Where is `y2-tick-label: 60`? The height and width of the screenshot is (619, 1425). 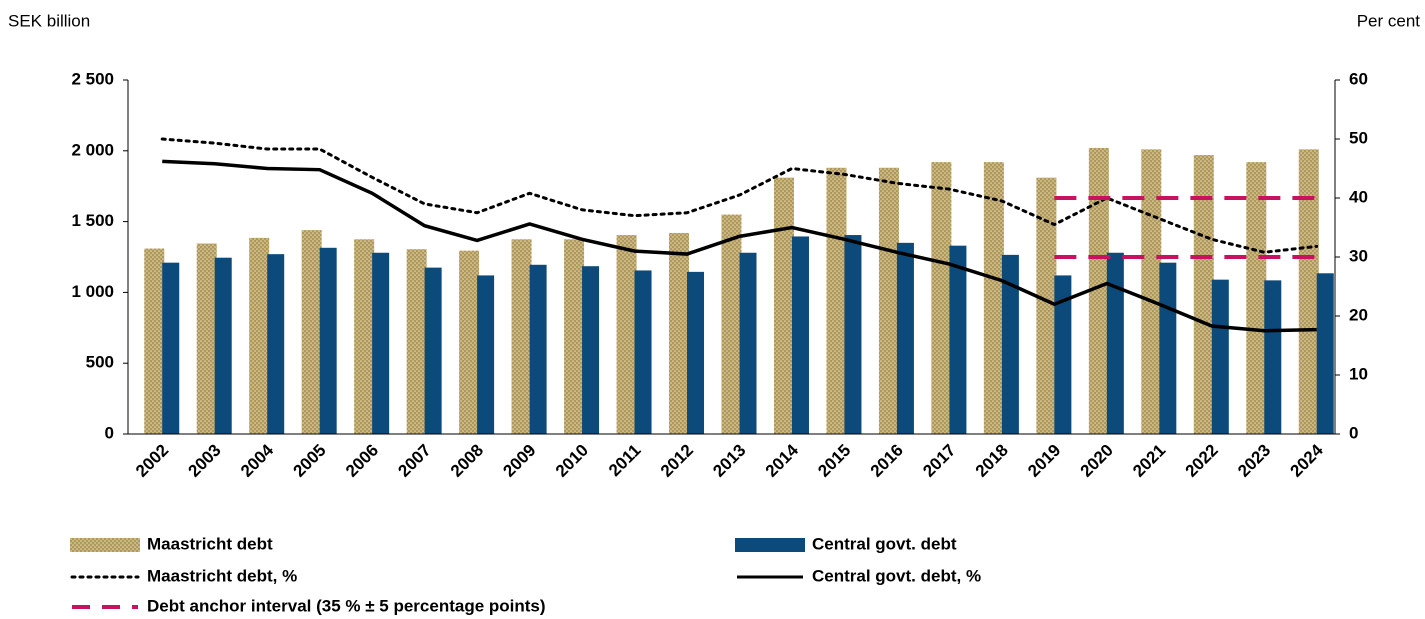
y2-tick-label: 60 is located at coordinates (1358, 78).